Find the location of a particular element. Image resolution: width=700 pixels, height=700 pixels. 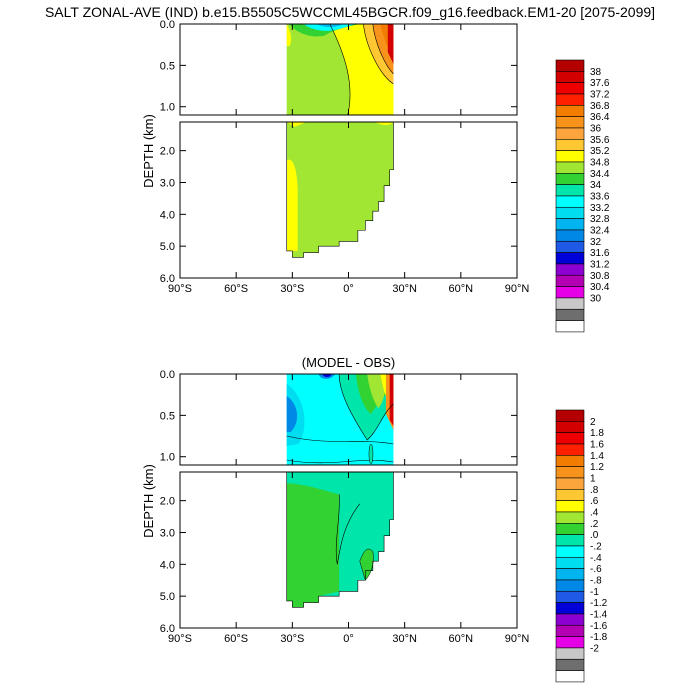

colorbar-label: 34.4 is located at coordinates (600, 174).